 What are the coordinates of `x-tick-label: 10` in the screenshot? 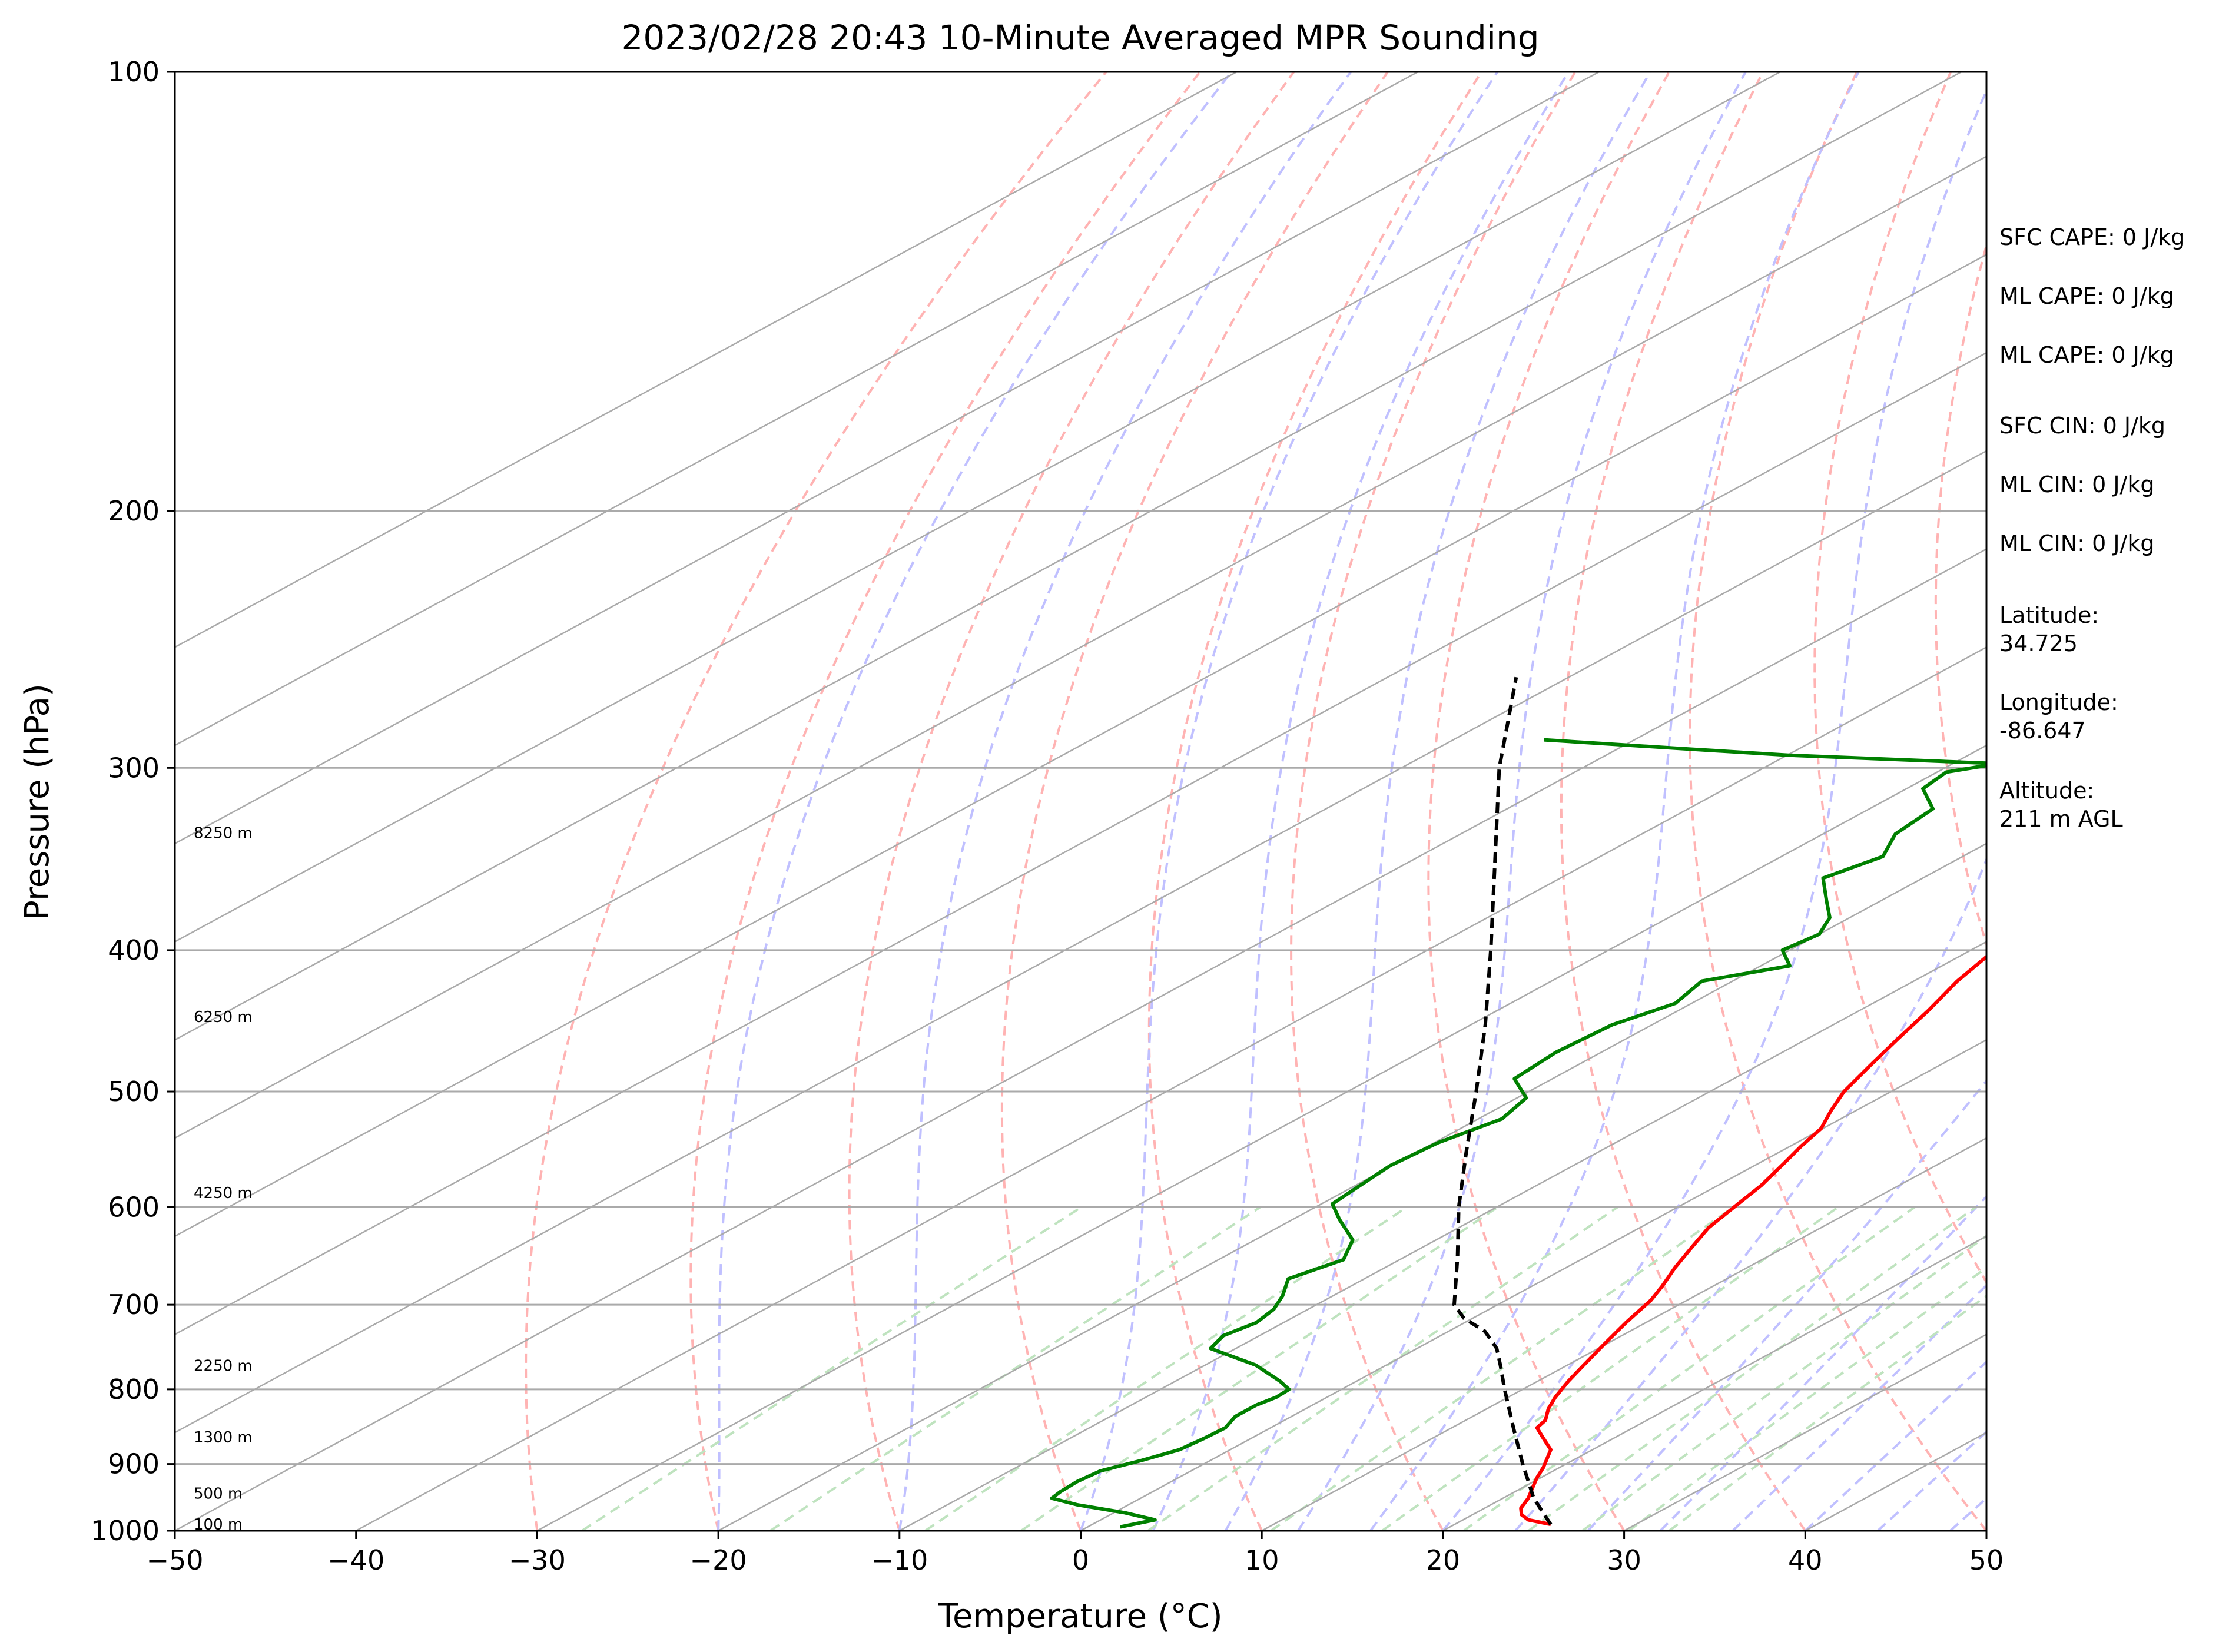 It's located at (1262, 1560).